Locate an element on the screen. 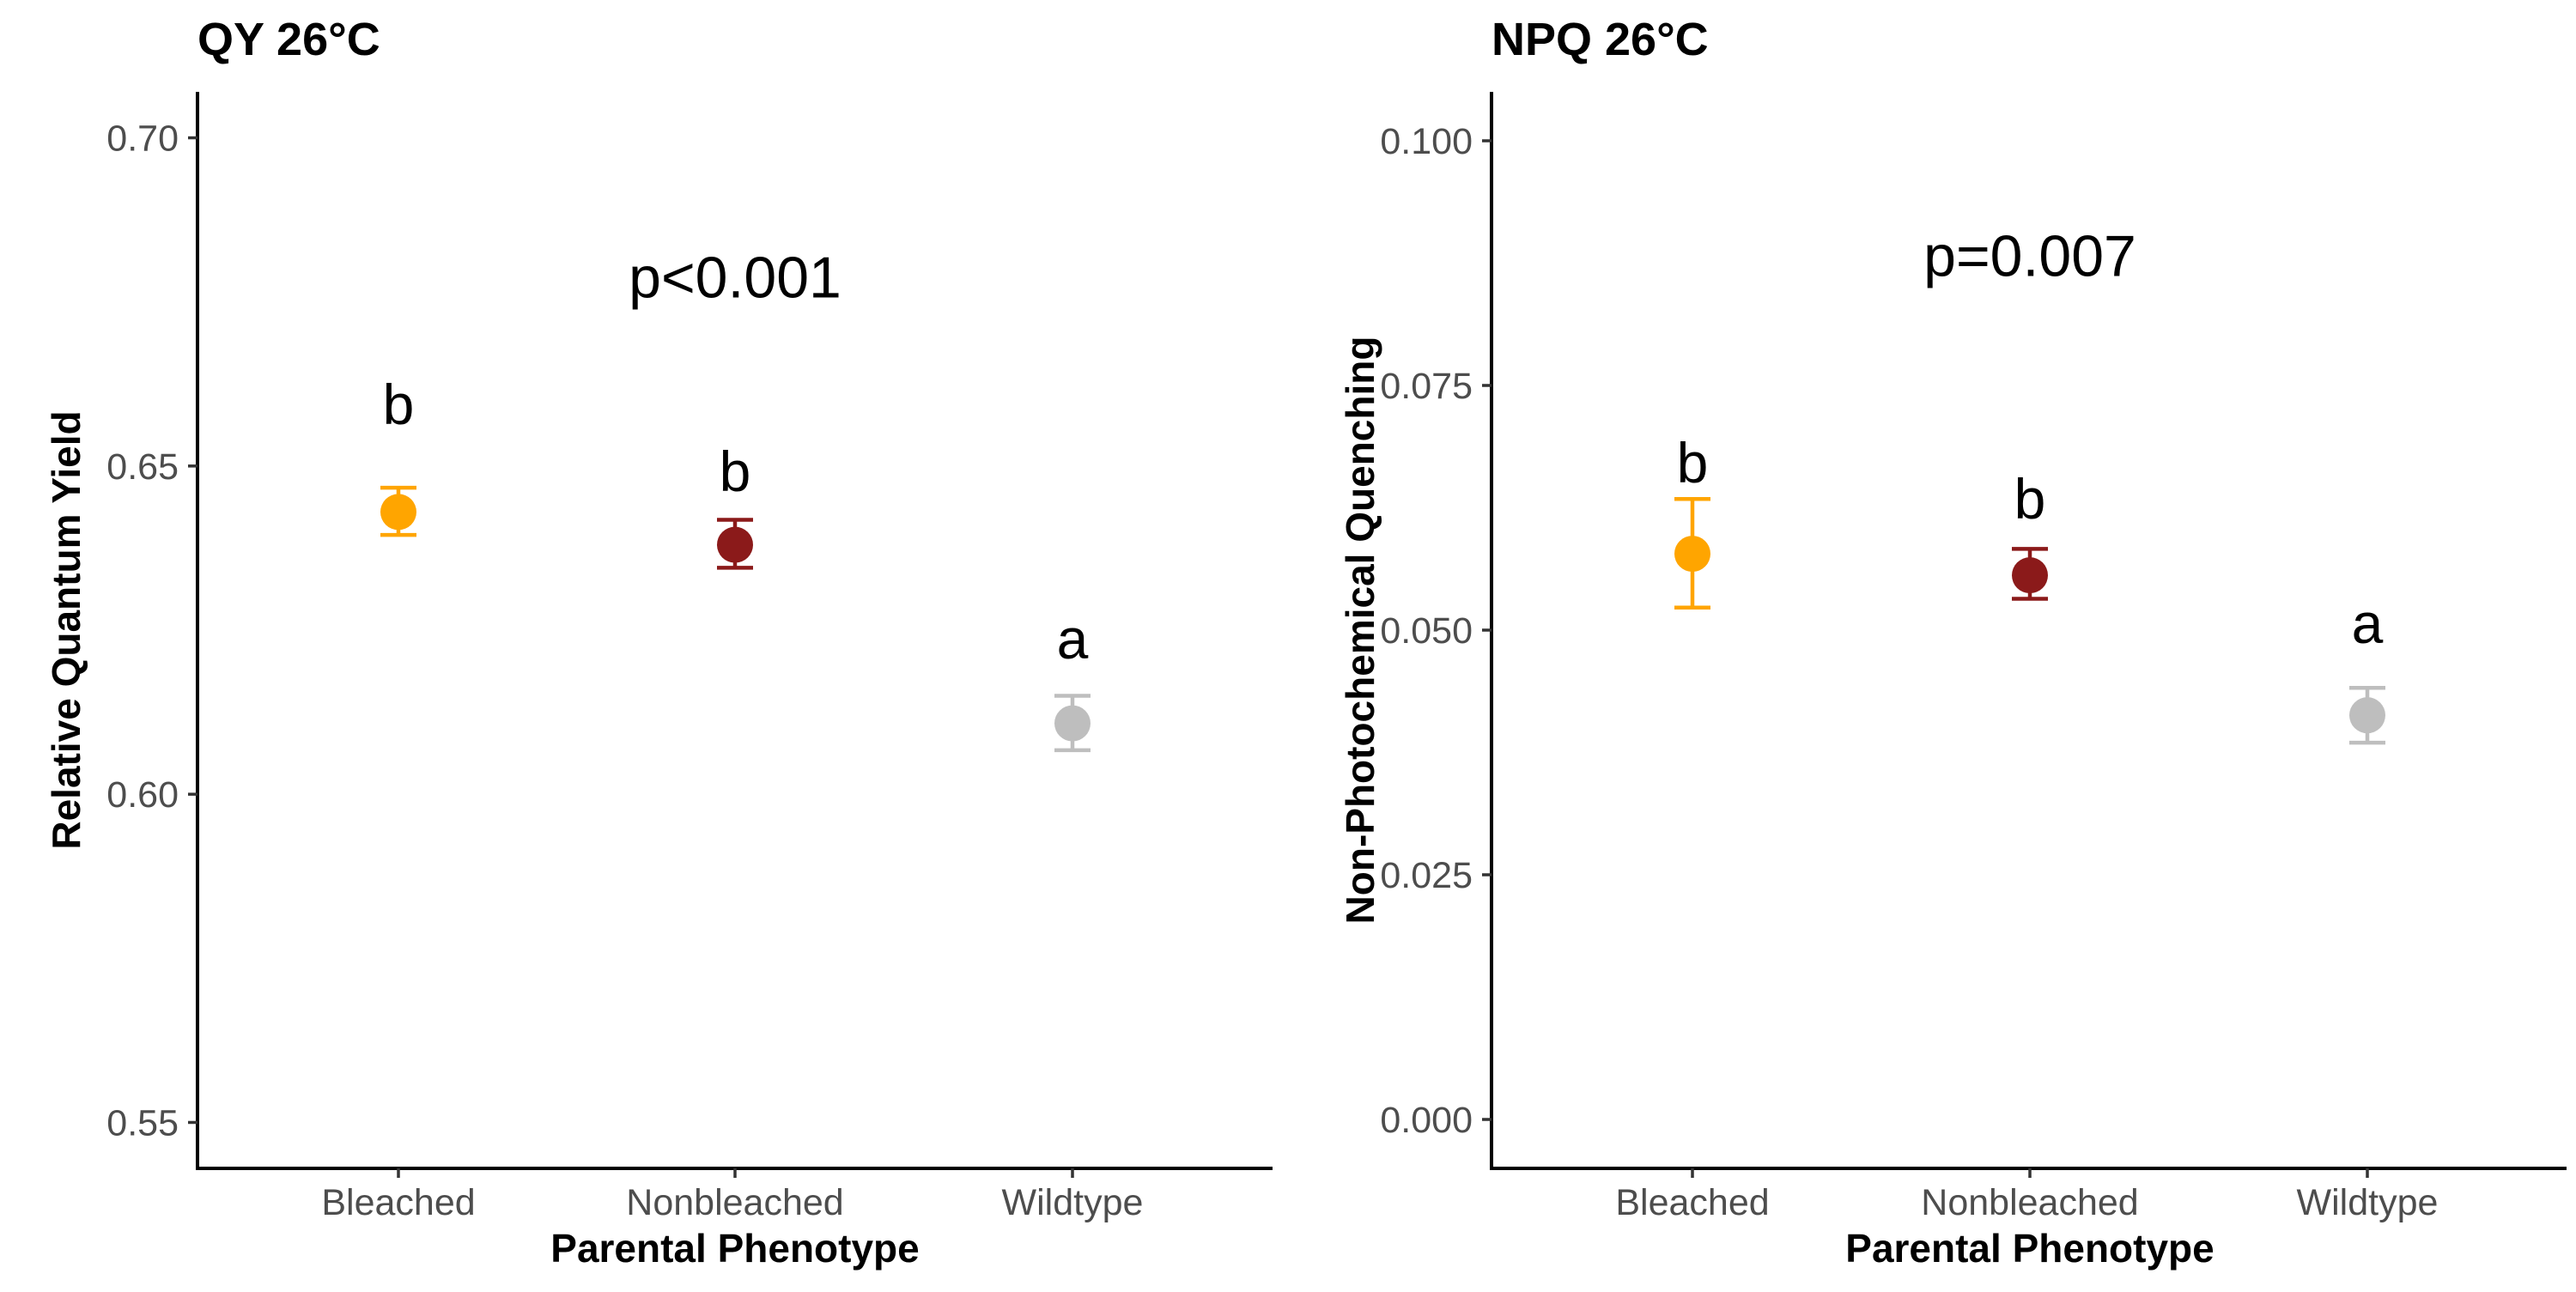 This screenshot has height=1292, width=2576. data-marks: b b a p=0.007 is located at coordinates (2029, 484).